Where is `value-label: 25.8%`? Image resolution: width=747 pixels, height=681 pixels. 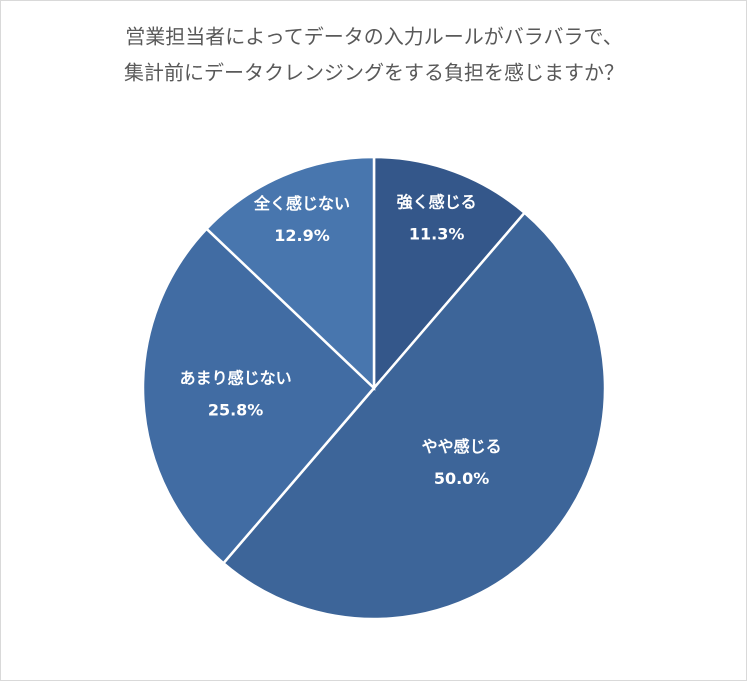 value-label: 25.8% is located at coordinates (236, 409).